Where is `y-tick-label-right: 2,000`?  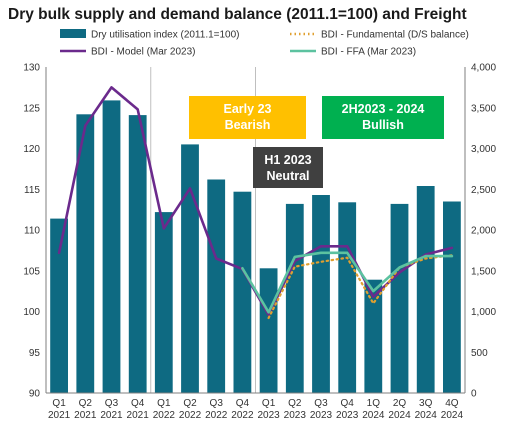 y-tick-label-right: 2,000 is located at coordinates (483, 231).